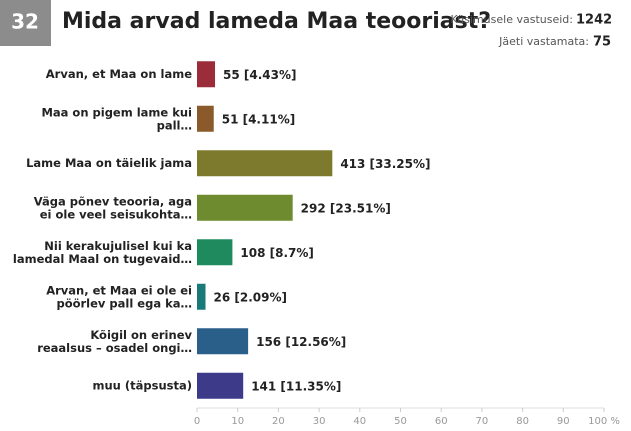 The width and height of the screenshot is (631, 431). Describe the element at coordinates (237, 421) in the screenshot. I see `x-tick-label: 10` at that location.